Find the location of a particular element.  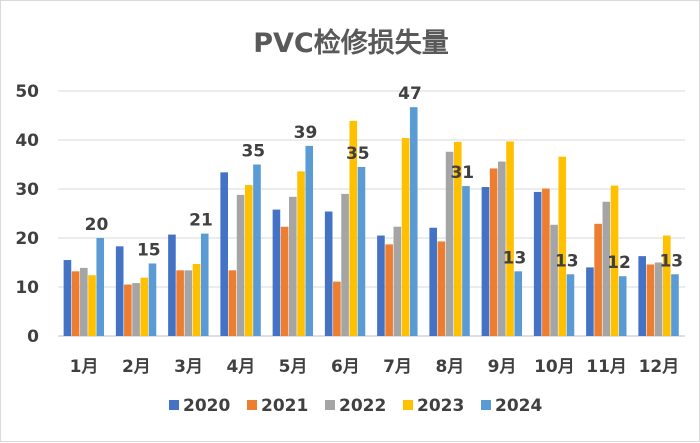

x-category-label: 4月 is located at coordinates (240, 367).